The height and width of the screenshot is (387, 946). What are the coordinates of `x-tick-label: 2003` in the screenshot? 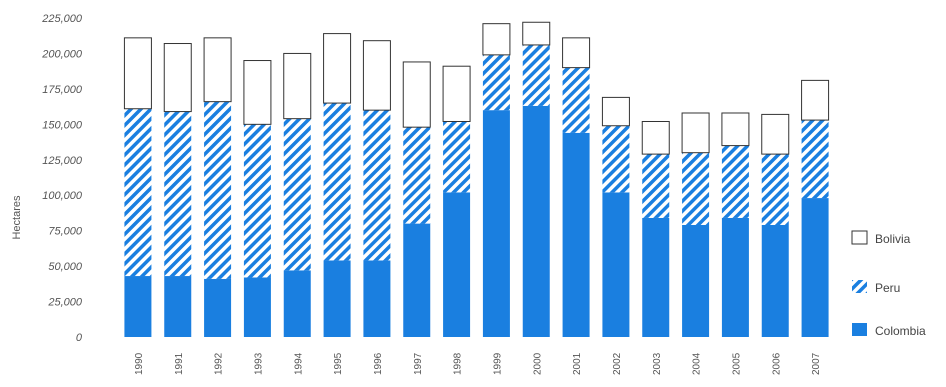 It's located at (657, 363).